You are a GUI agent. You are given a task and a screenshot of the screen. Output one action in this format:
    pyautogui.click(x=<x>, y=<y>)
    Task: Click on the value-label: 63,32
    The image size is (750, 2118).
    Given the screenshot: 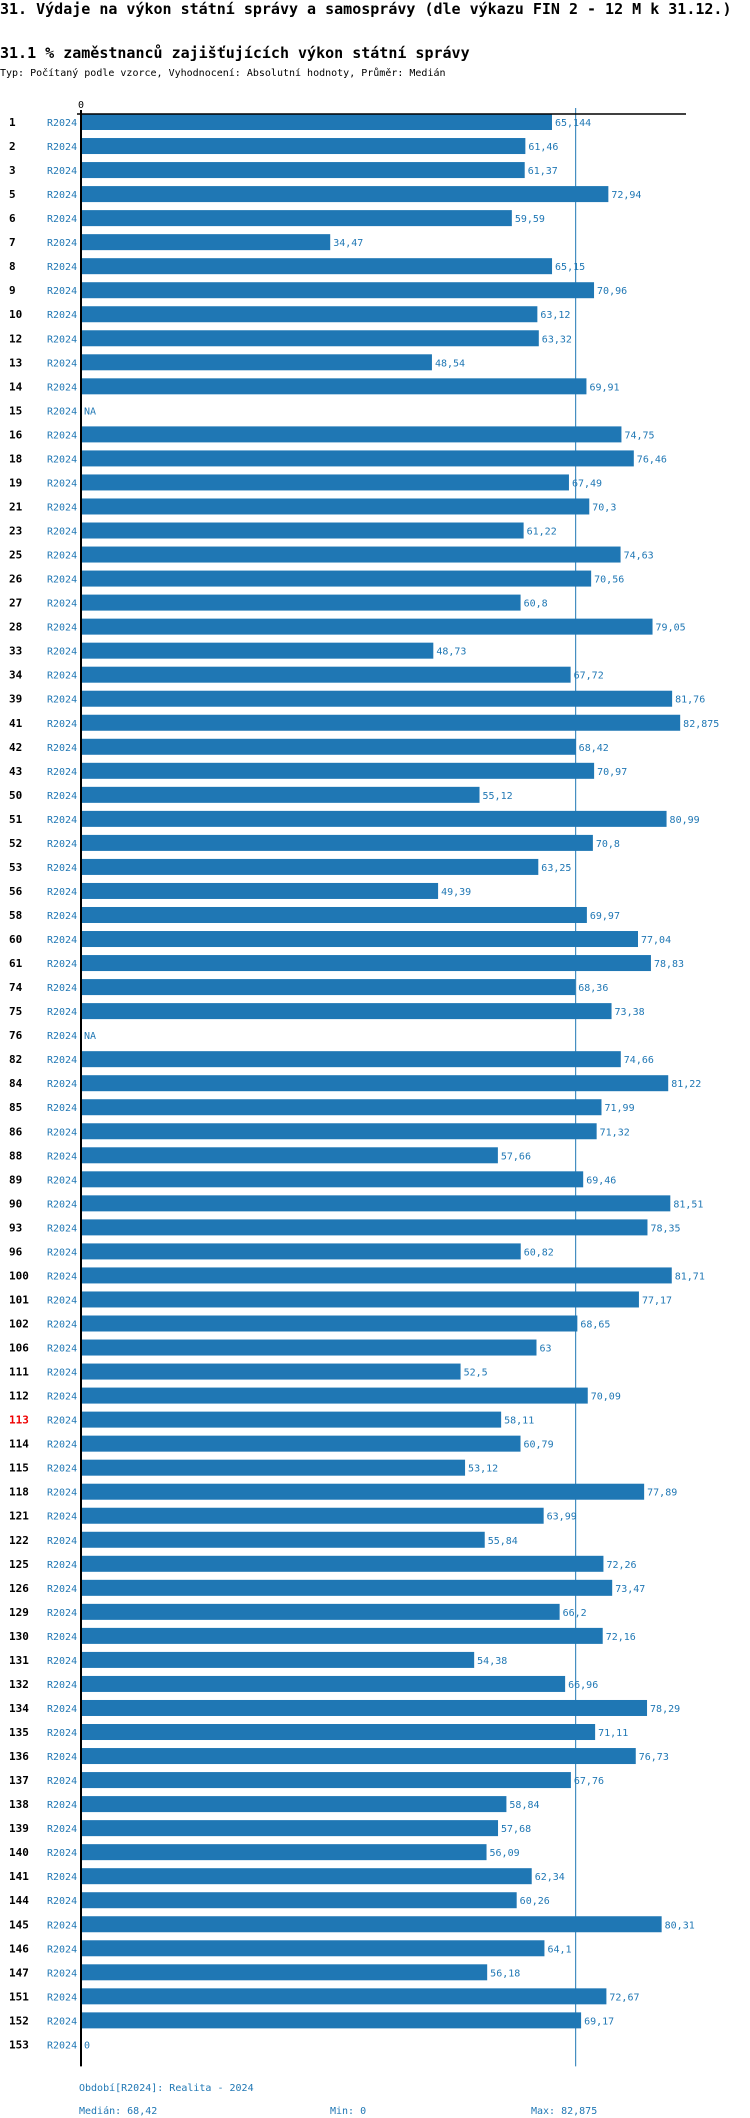 What is the action you would take?
    pyautogui.click(x=557, y=339)
    